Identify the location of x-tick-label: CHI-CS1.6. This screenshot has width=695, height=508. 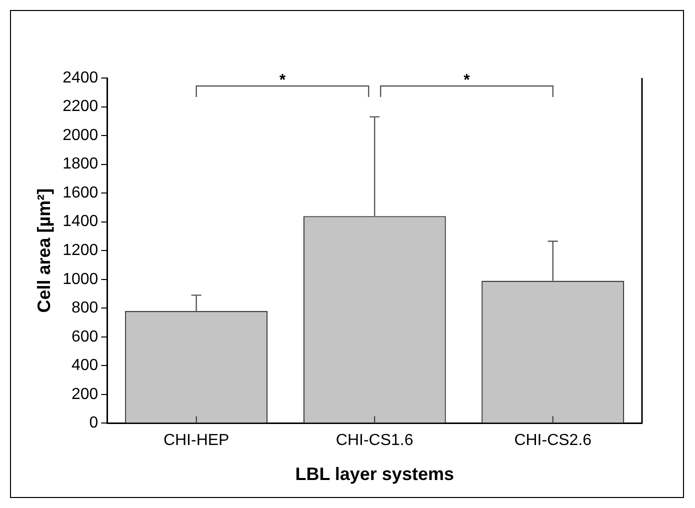
(375, 441).